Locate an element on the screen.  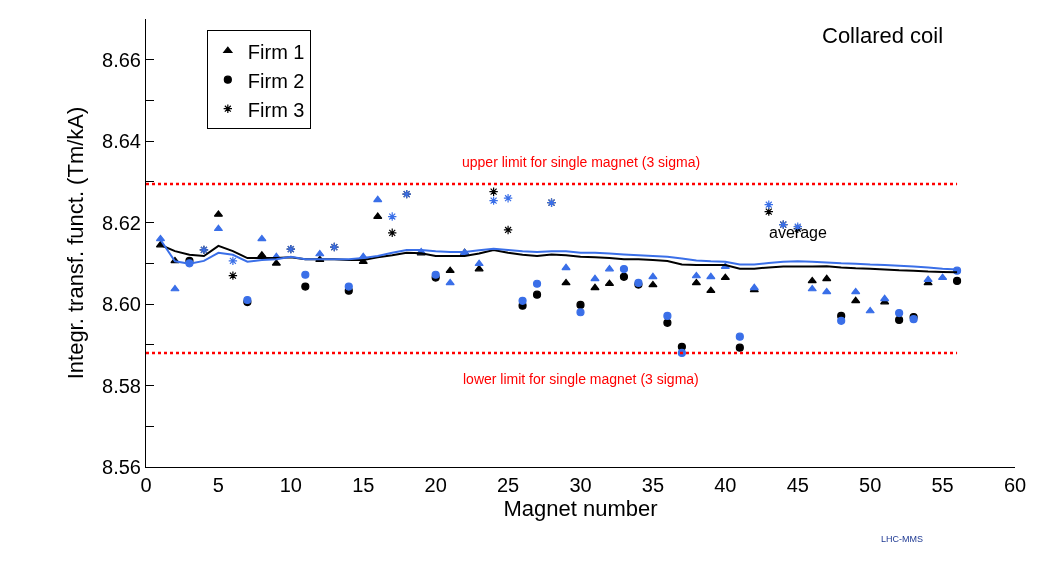
legend-label: Firm 2 is located at coordinates (276, 80).